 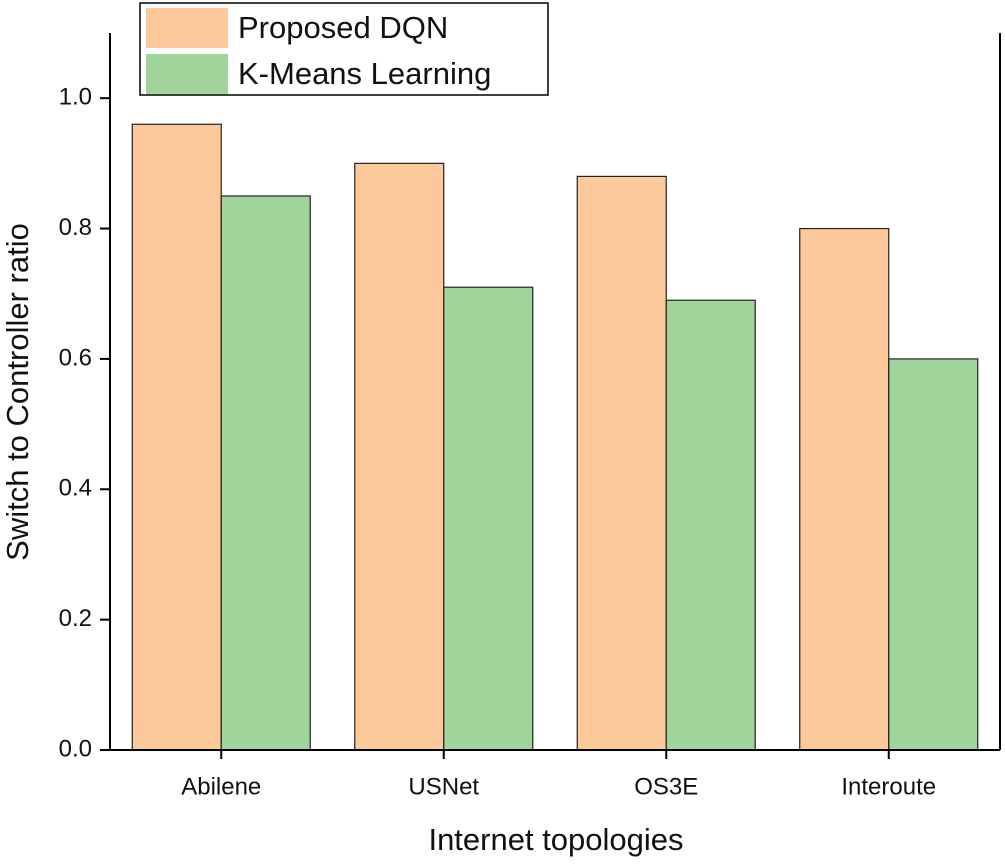 What do you see at coordinates (75, 227) in the screenshot?
I see `y-tick-label: 0.8` at bounding box center [75, 227].